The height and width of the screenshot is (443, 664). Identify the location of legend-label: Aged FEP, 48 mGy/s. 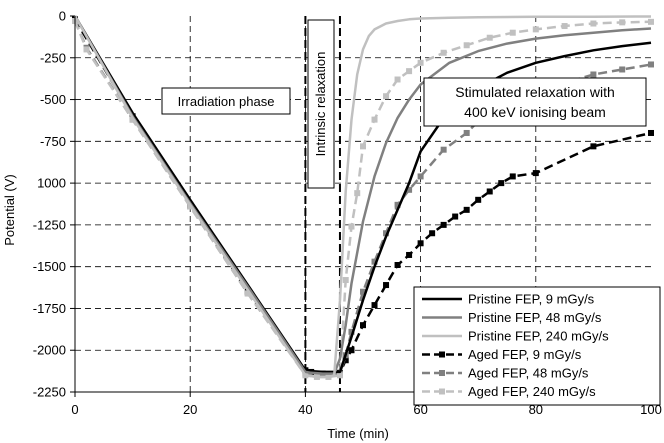
(528, 373).